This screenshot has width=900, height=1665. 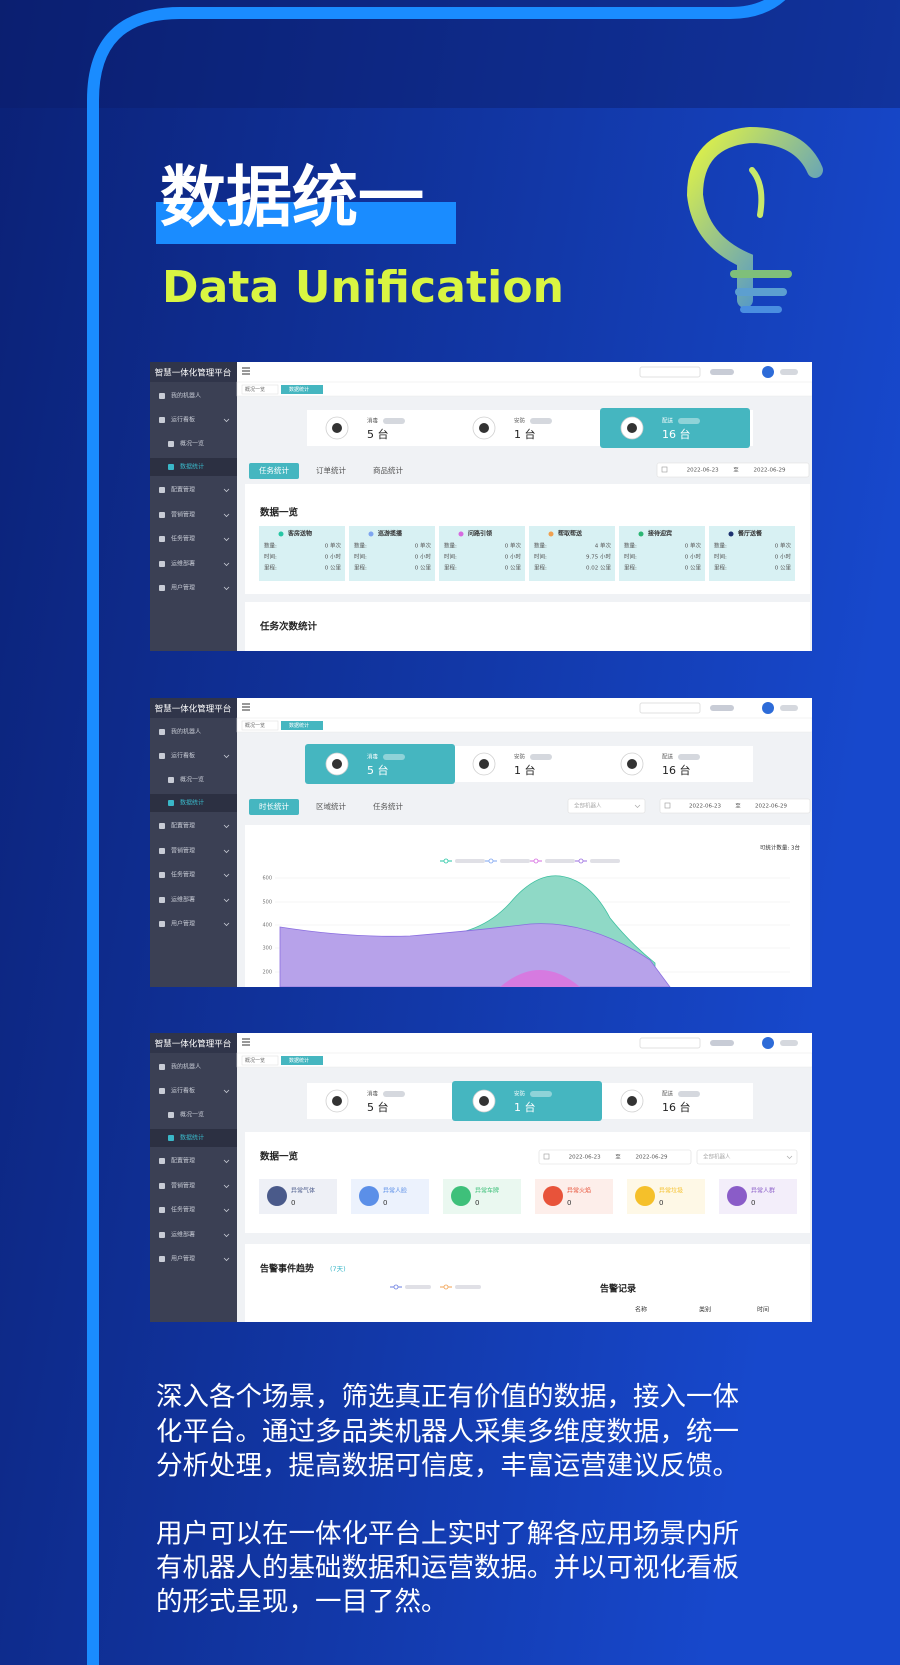 What do you see at coordinates (618, 1157) in the screenshot?
I see `date-text: 至` at bounding box center [618, 1157].